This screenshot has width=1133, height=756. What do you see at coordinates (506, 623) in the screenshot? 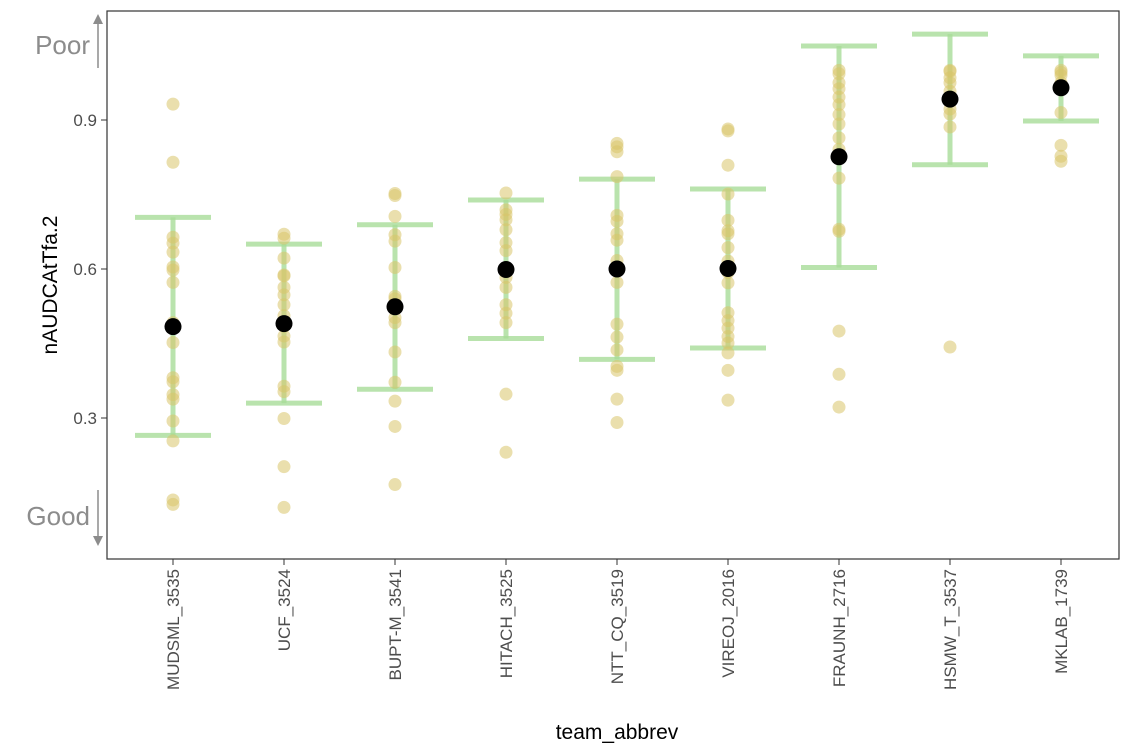
I see `x-tick-label: HITACH_3525` at bounding box center [506, 623].